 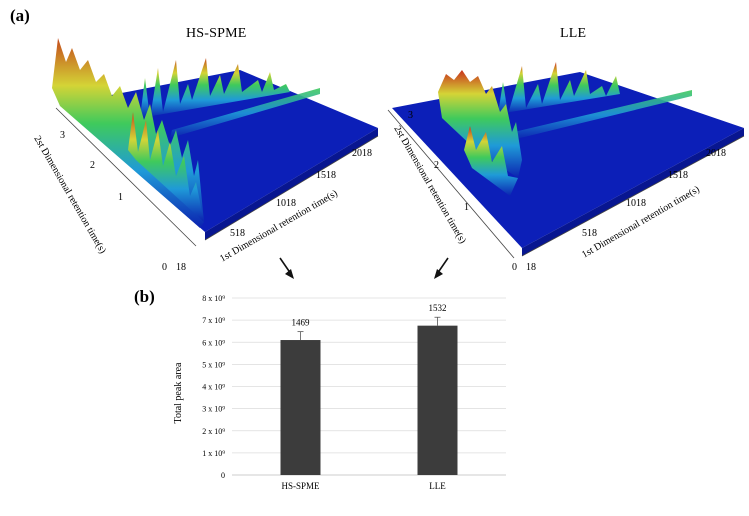 What do you see at coordinates (69, 195) in the screenshot?
I see `y-axis-label: 2st Dimensional retention time(s)` at bounding box center [69, 195].